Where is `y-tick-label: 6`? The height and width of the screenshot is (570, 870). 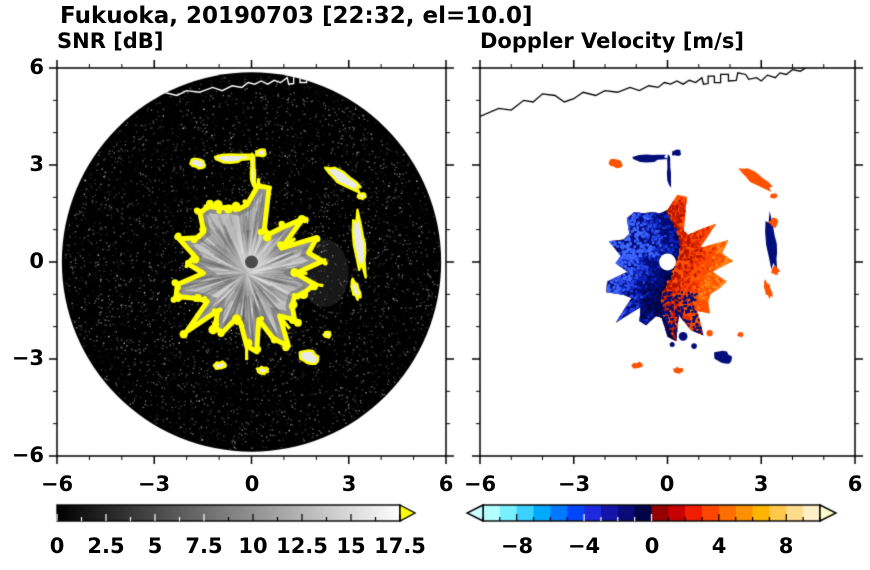
y-tick-label: 6 is located at coordinates (36, 67).